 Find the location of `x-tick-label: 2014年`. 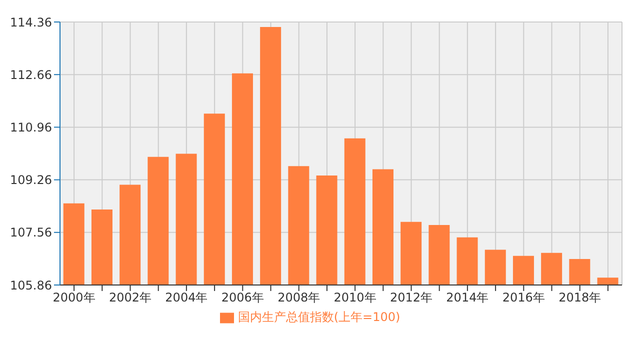

x-tick-label: 2014年 is located at coordinates (467, 297).